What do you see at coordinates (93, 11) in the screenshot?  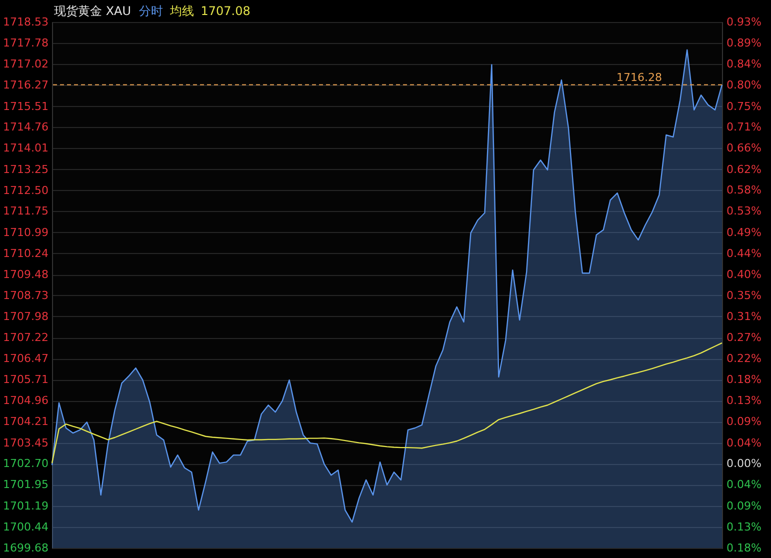 I see `chart-title: 现货黄金 XAU` at bounding box center [93, 11].